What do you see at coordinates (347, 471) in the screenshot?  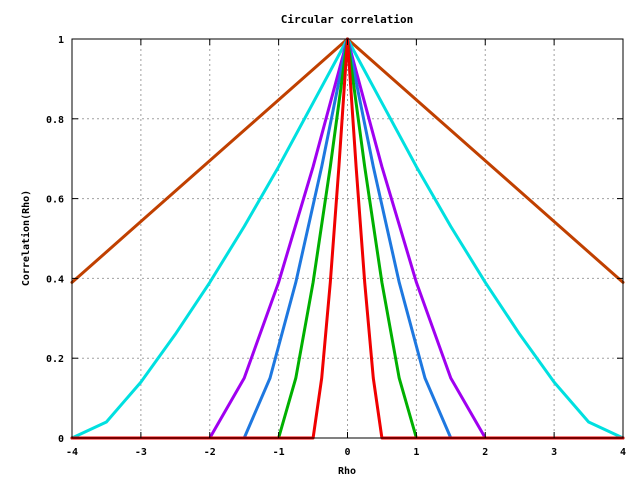 I see `x-axis-label: Rho` at bounding box center [347, 471].